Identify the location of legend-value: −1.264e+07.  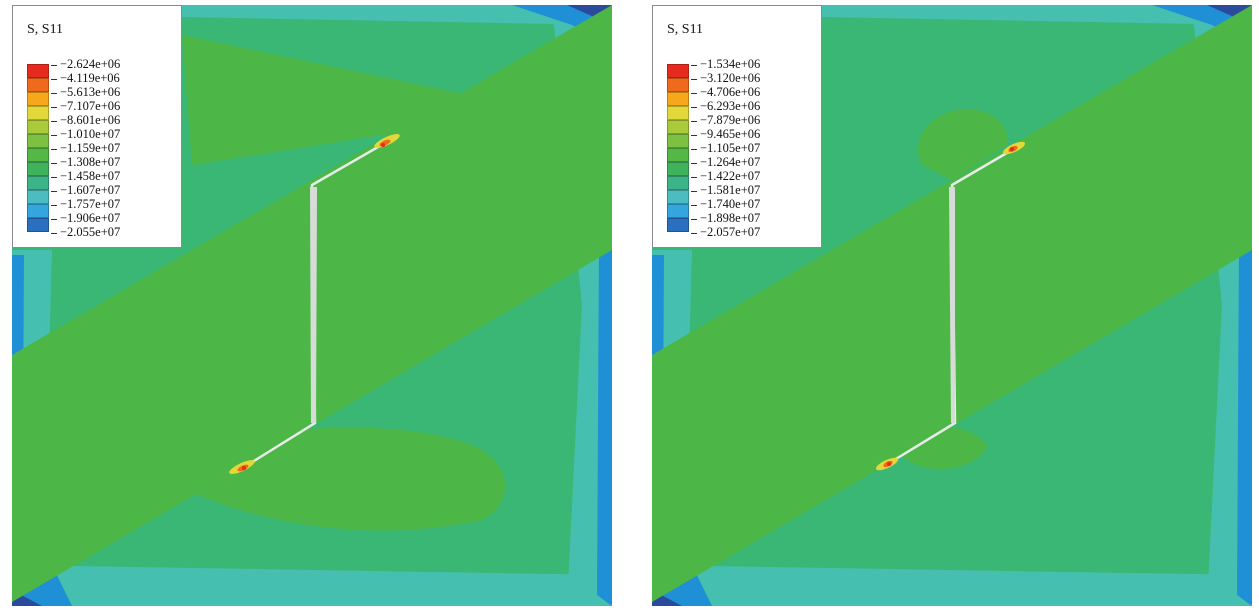
(725, 162).